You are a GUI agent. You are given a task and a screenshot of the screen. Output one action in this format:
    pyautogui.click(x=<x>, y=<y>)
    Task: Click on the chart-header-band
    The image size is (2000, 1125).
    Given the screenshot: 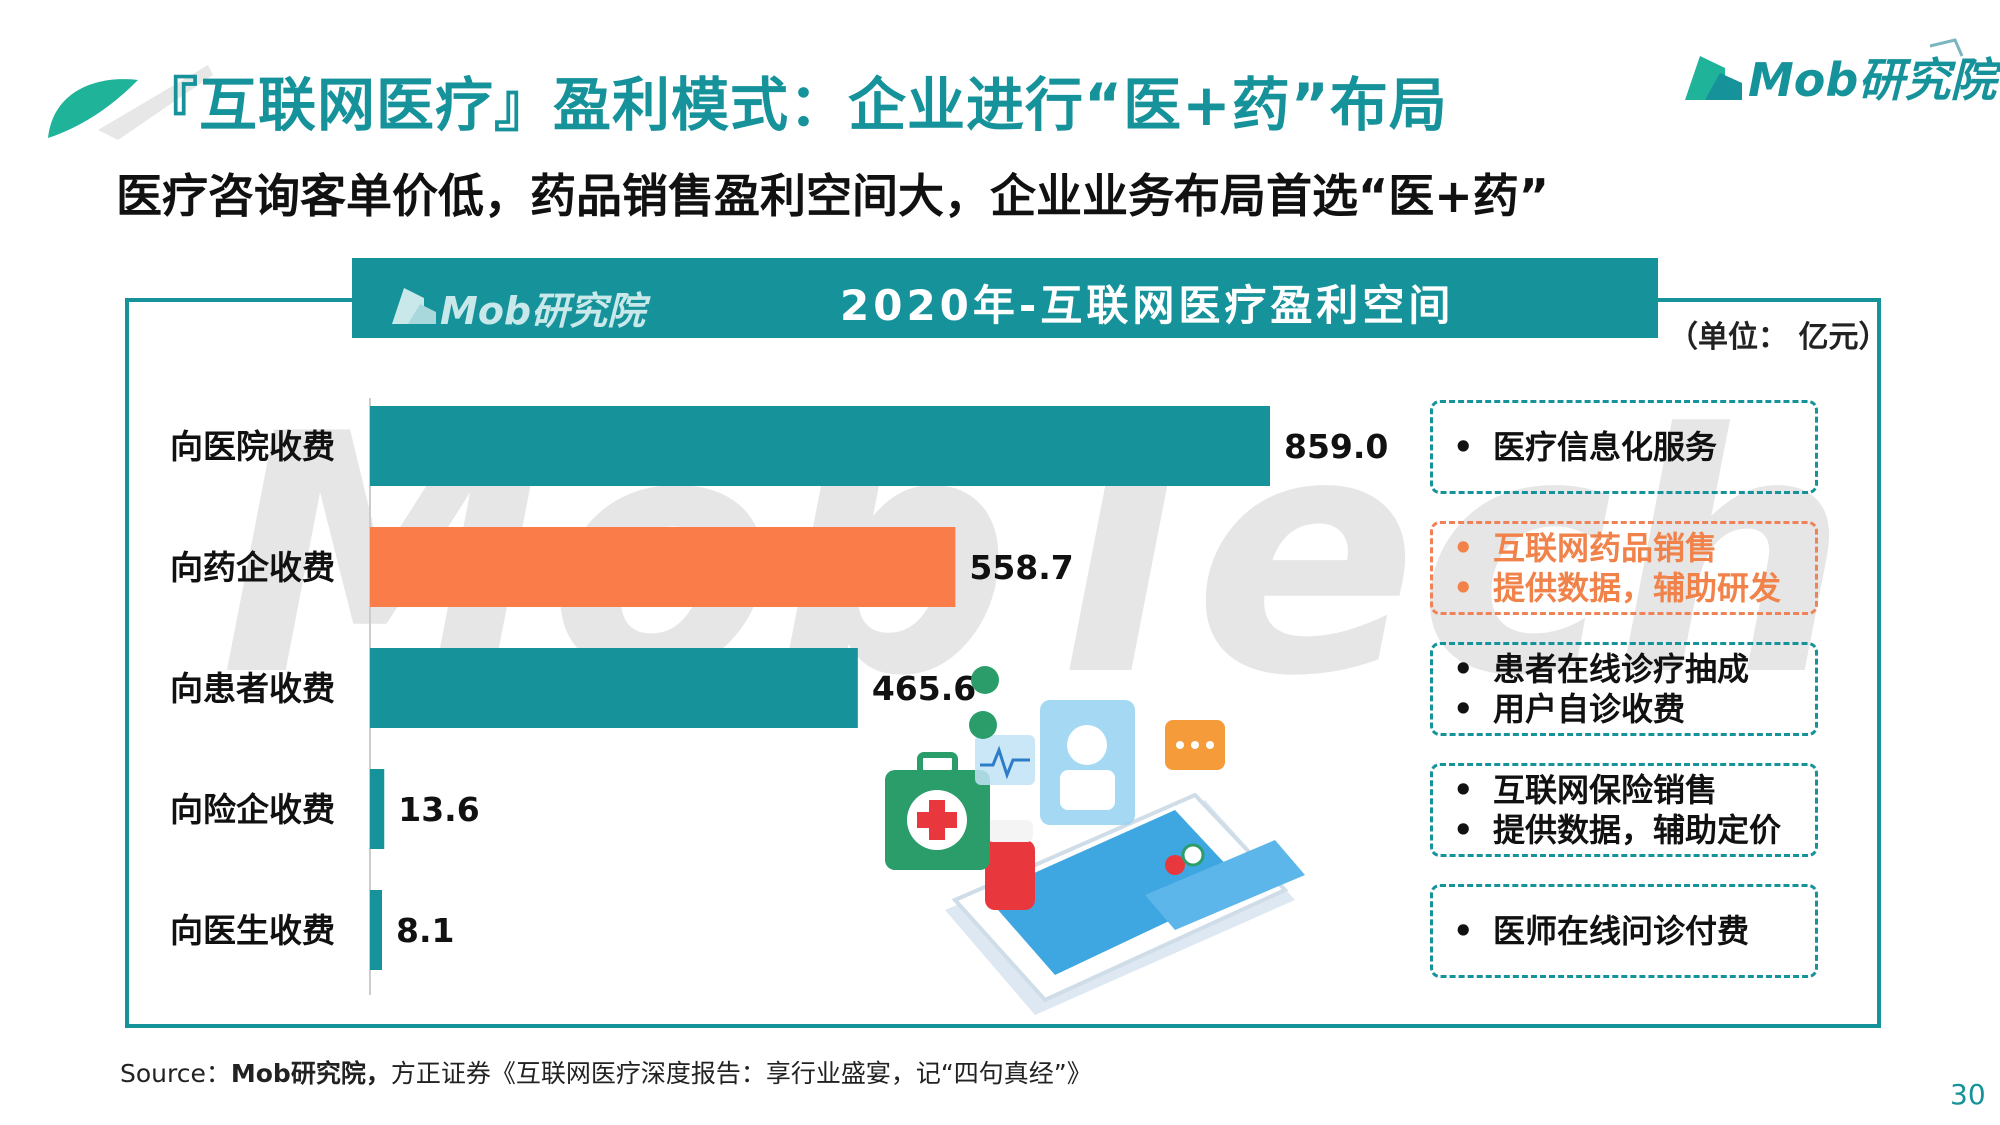 What is the action you would take?
    pyautogui.click(x=1005, y=298)
    